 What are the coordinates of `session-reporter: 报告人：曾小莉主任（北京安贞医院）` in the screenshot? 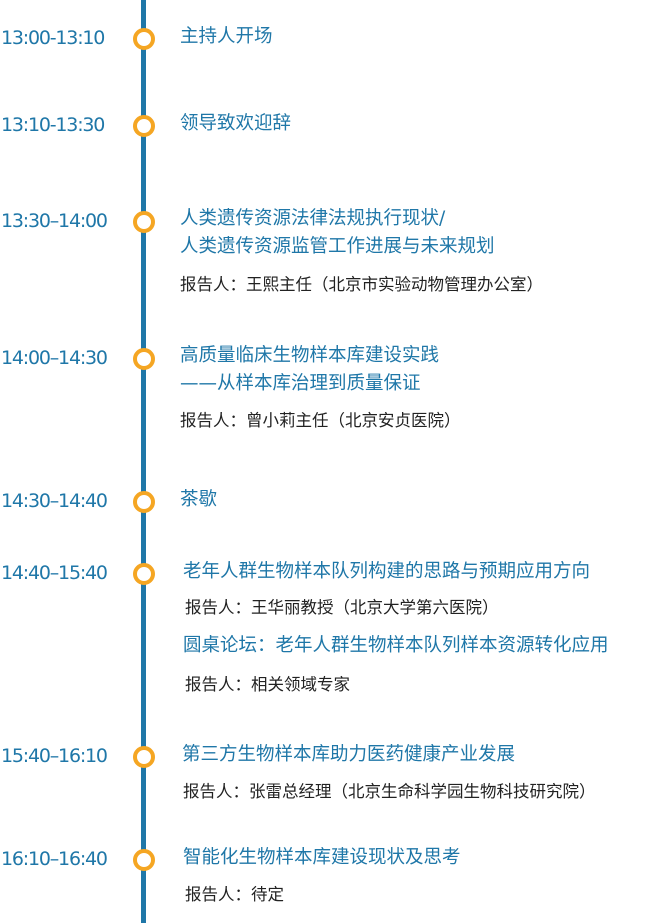 It's located at (320, 420).